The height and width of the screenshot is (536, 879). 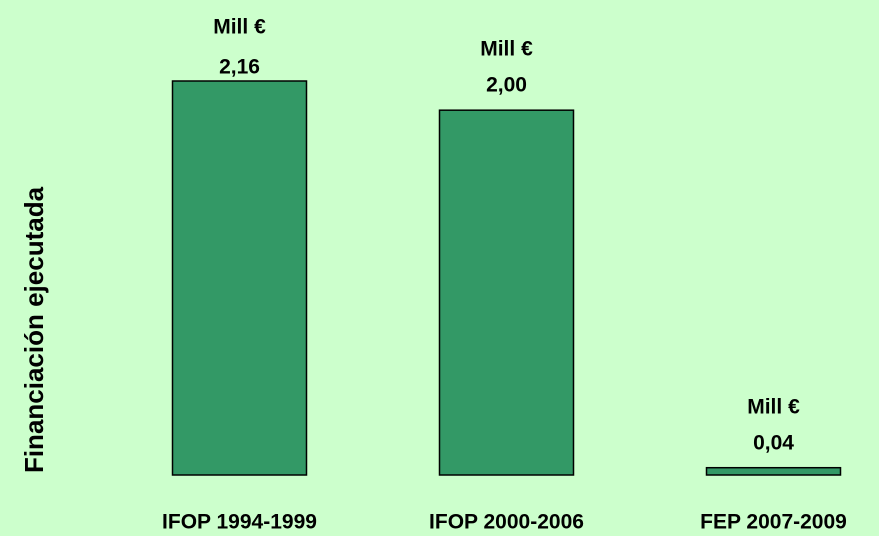 What do you see at coordinates (239, 522) in the screenshot?
I see `x-tick-label: IFOP 1994-1999` at bounding box center [239, 522].